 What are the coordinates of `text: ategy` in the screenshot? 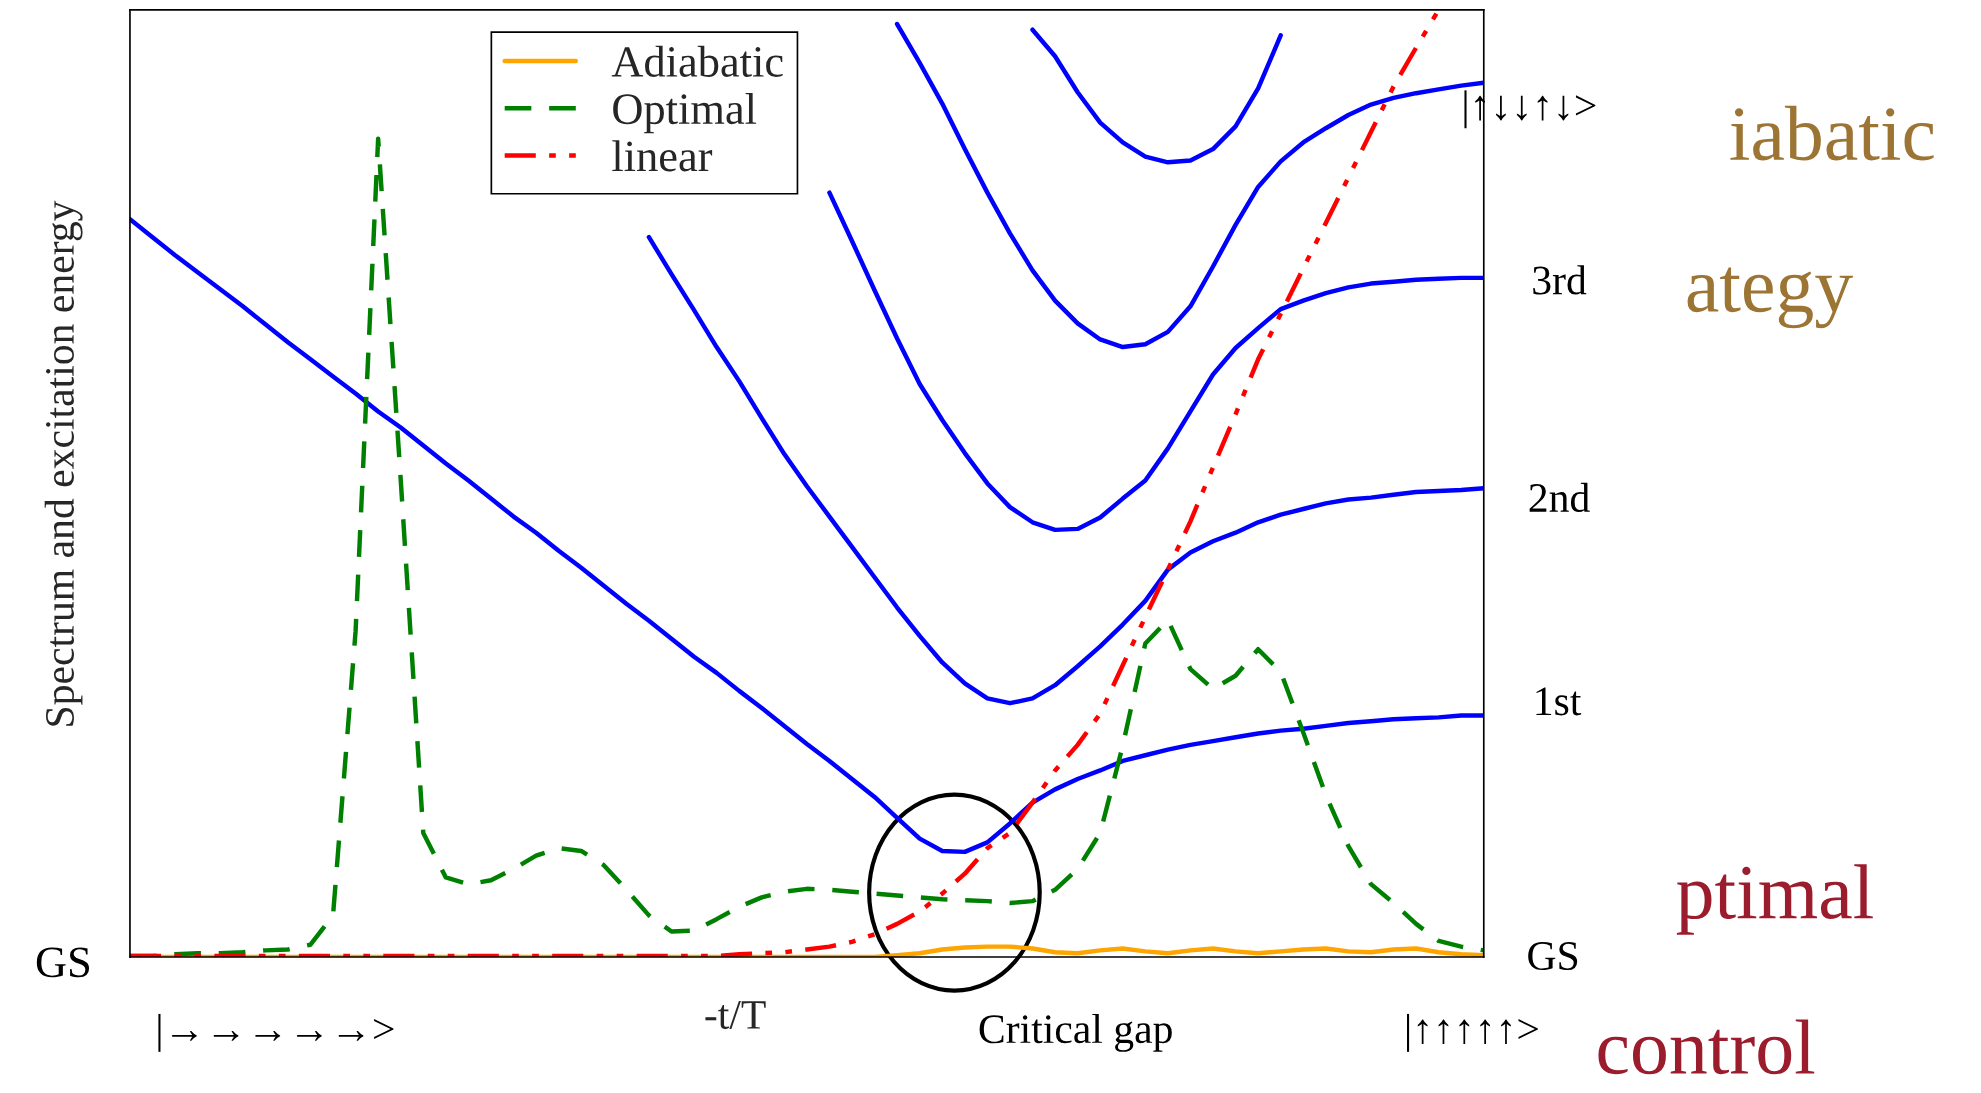 It's located at (1770, 298).